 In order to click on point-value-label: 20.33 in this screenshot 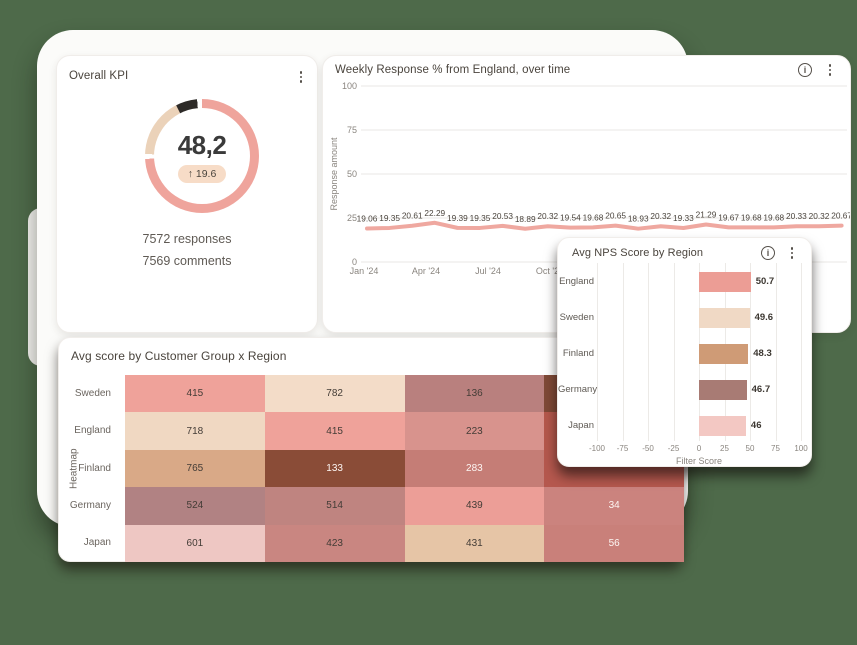, I will do `click(796, 216)`.